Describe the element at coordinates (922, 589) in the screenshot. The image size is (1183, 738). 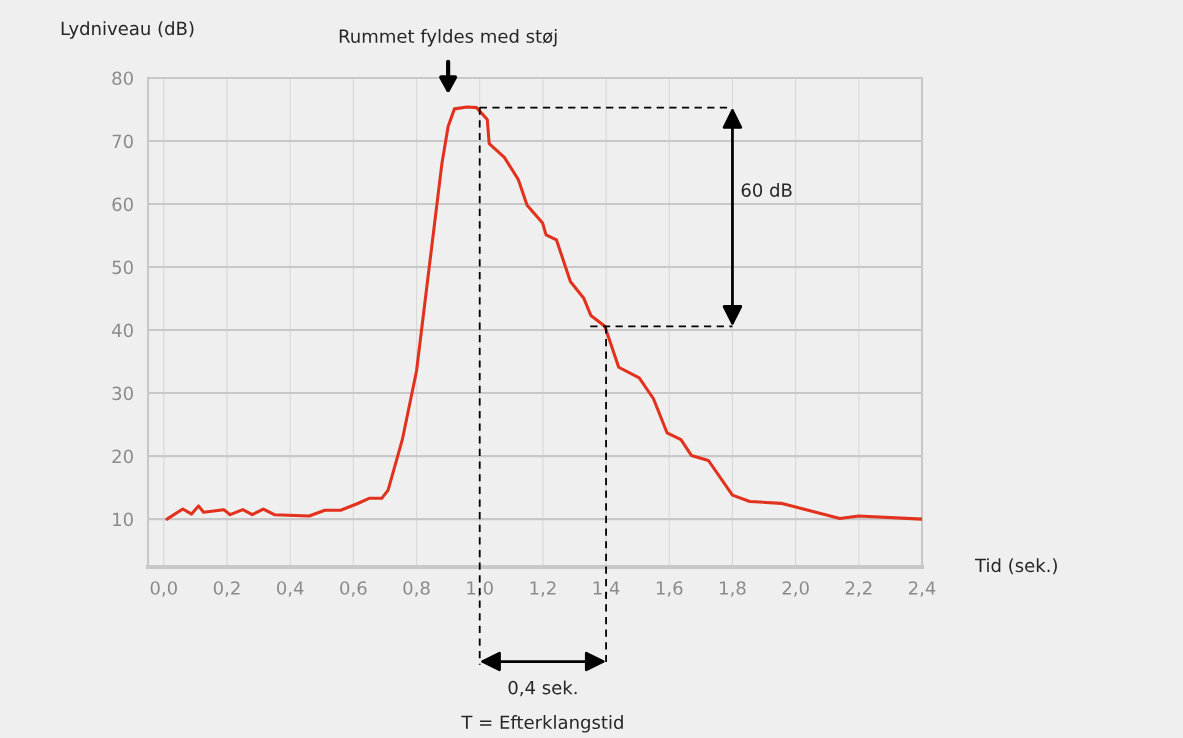
I see `x-tick-label: 2,4` at that location.